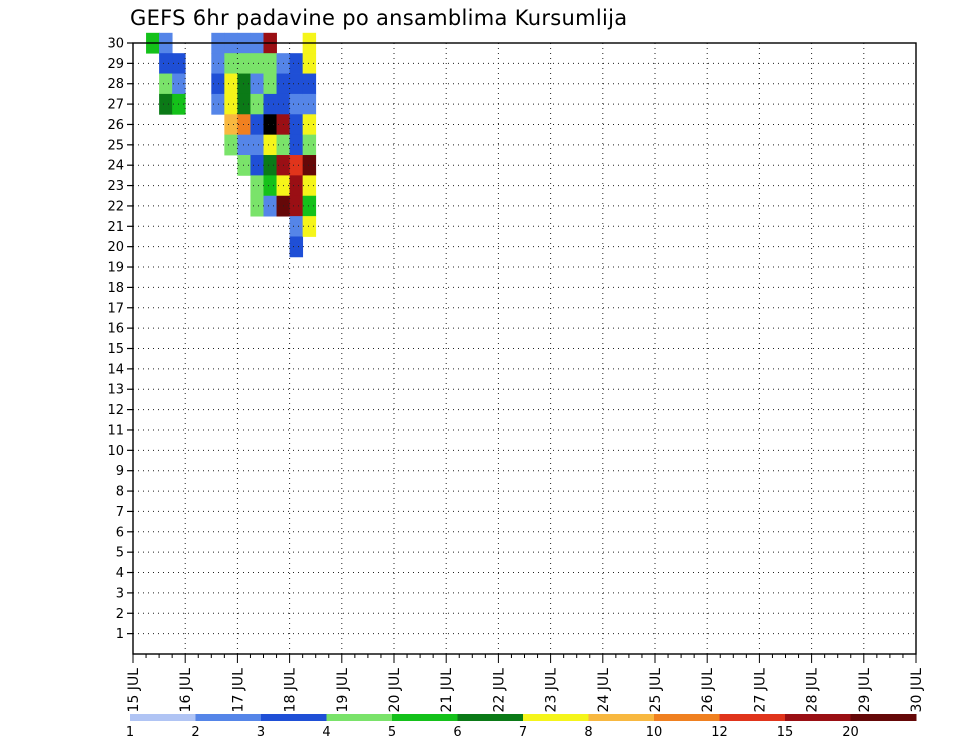  What do you see at coordinates (186, 690) in the screenshot?
I see `x-tick-label: 16 JUL` at bounding box center [186, 690].